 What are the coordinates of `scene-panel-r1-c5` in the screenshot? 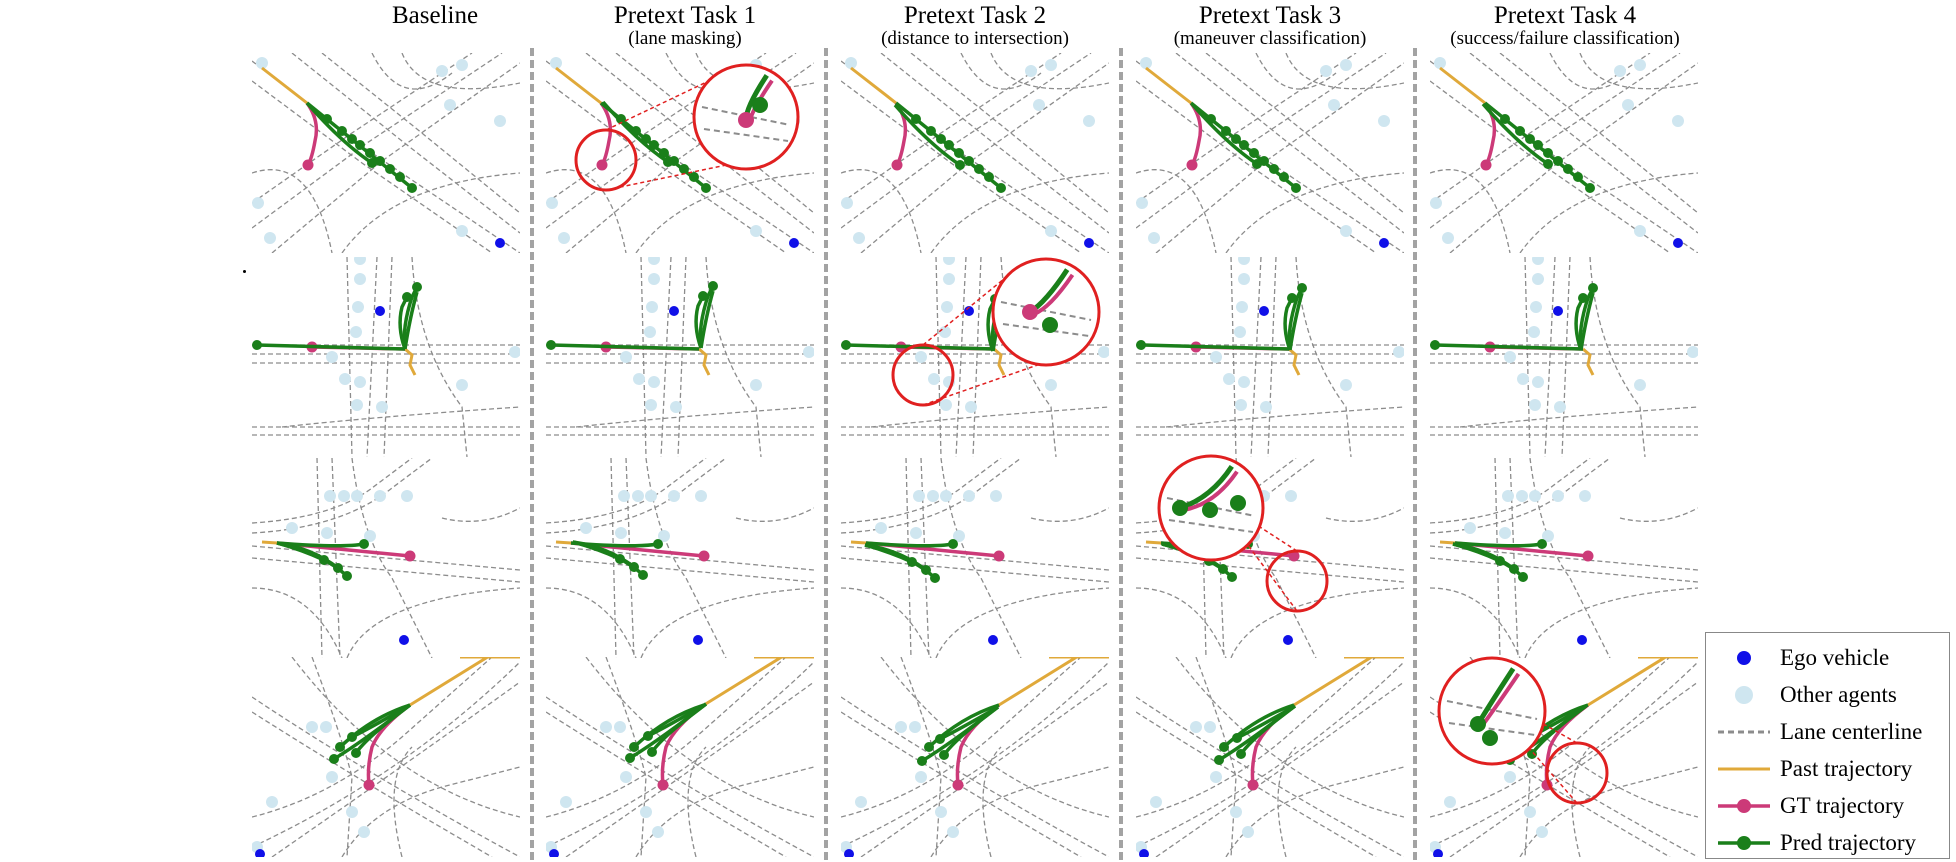 It's located at (1564, 153).